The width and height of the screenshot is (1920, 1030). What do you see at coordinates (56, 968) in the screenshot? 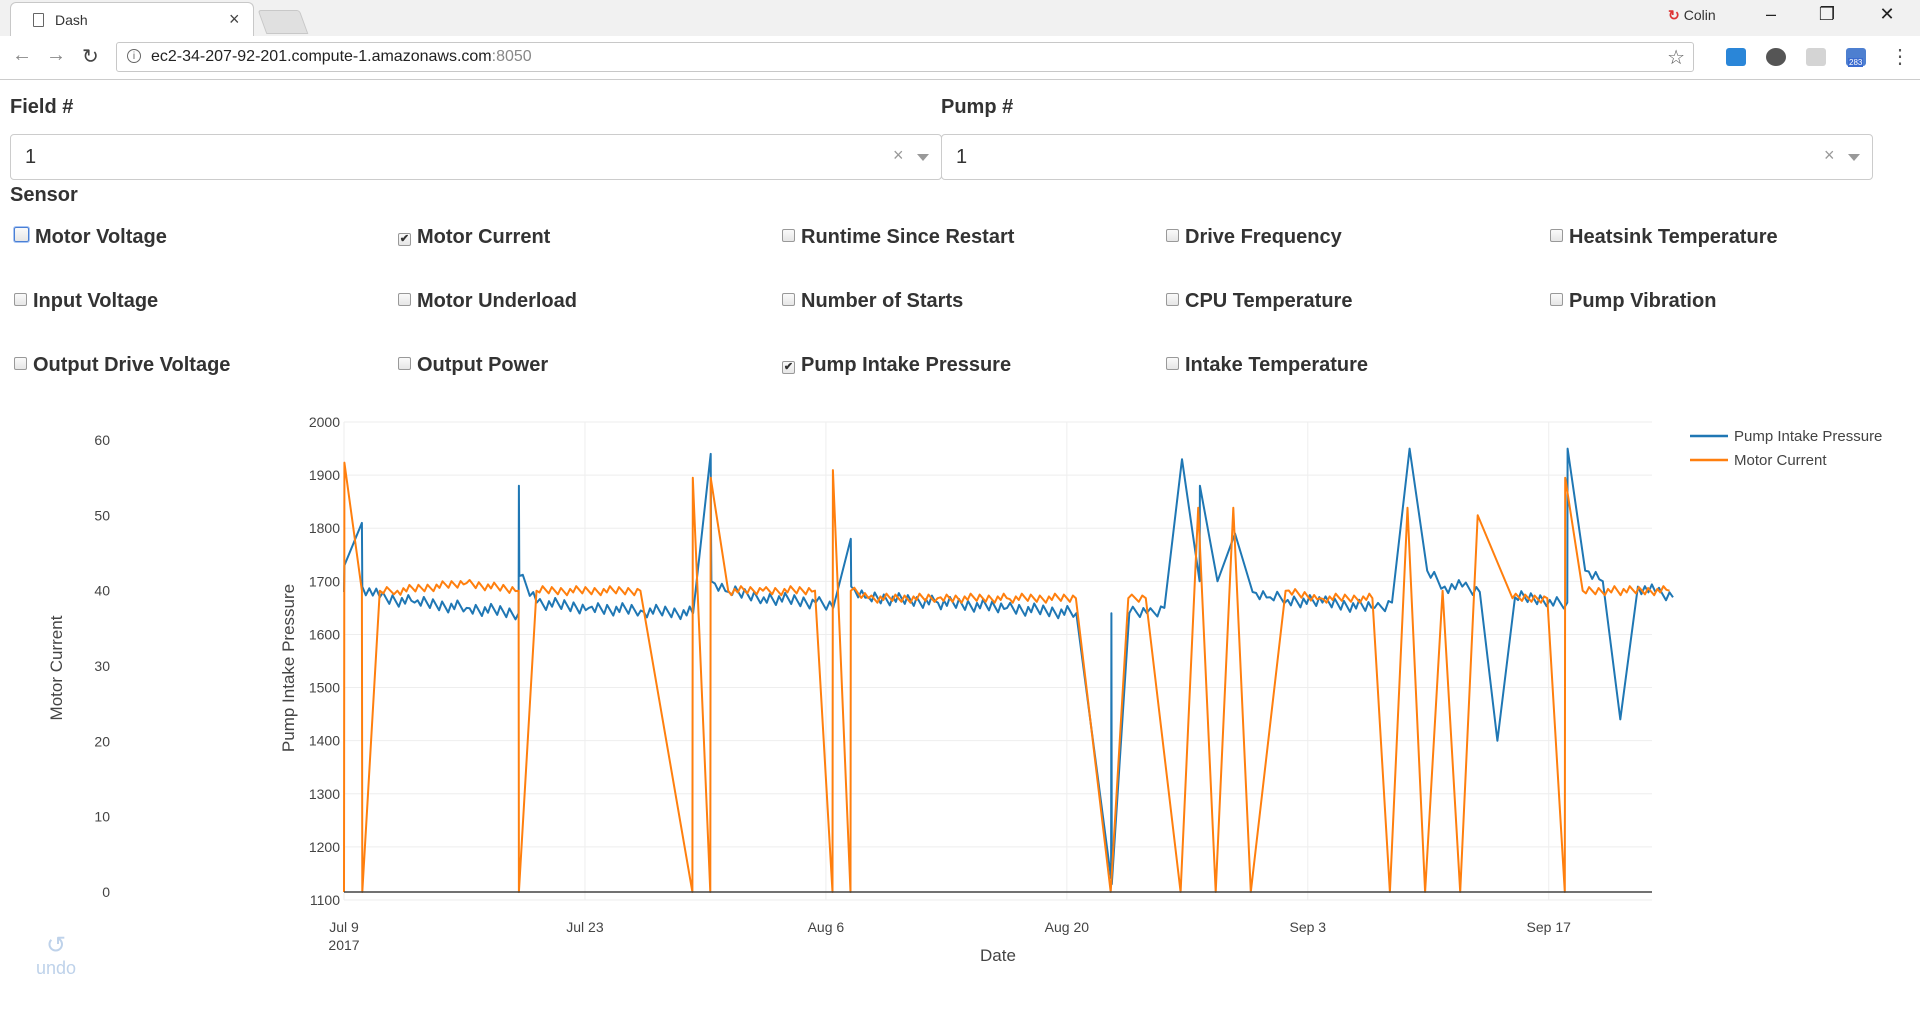
I see `undo-label: undo` at bounding box center [56, 968].